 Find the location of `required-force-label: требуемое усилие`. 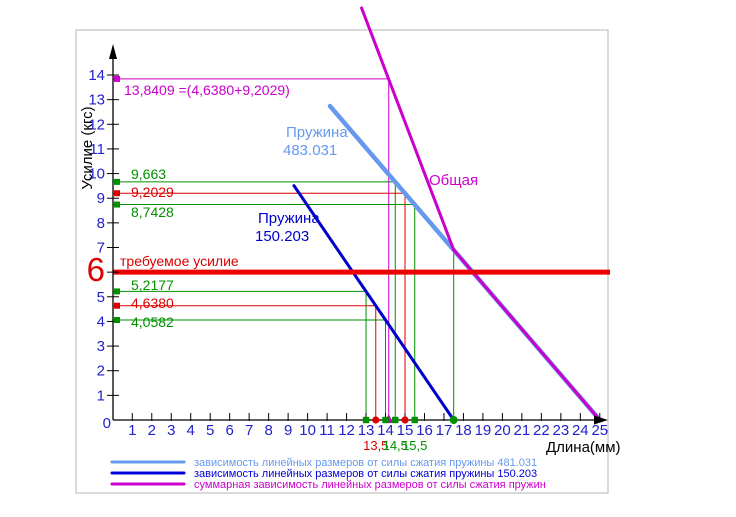

required-force-label: требуемое усилие is located at coordinates (179, 261).